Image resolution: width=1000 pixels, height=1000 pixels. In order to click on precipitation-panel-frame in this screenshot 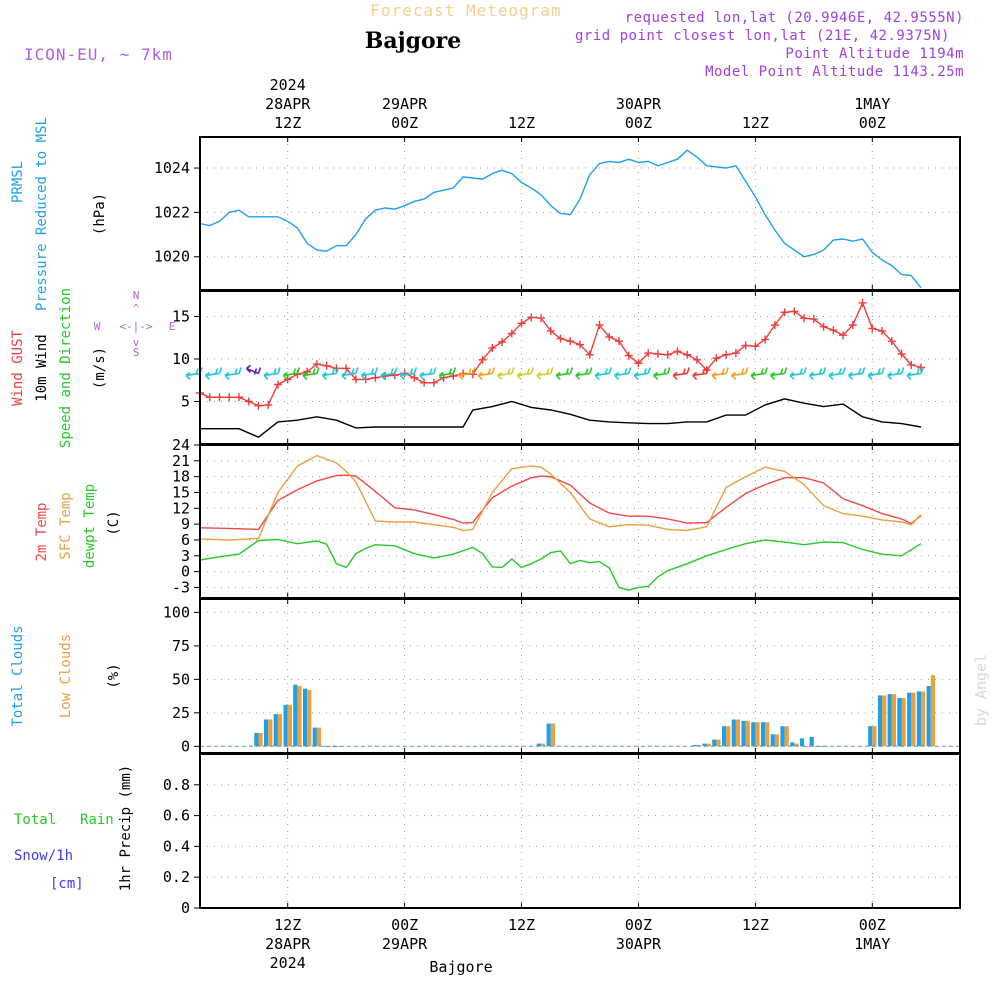, I will do `click(580, 831)`.